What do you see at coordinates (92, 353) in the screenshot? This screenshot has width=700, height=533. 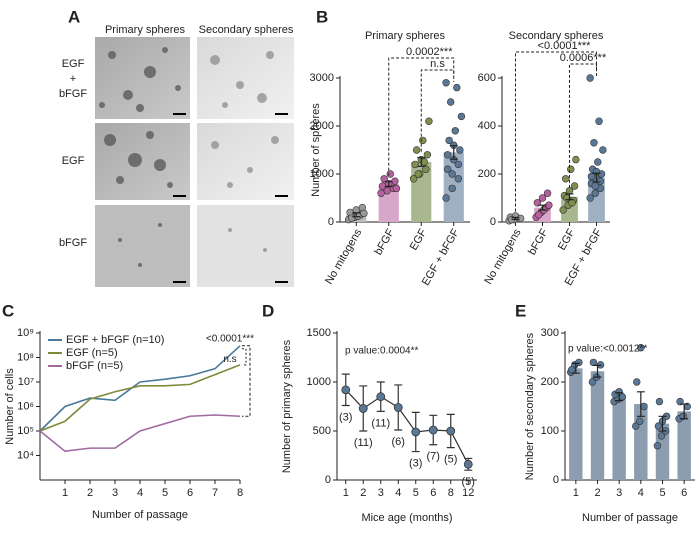 I see `legend-label: EGF (n=5)` at bounding box center [92, 353].